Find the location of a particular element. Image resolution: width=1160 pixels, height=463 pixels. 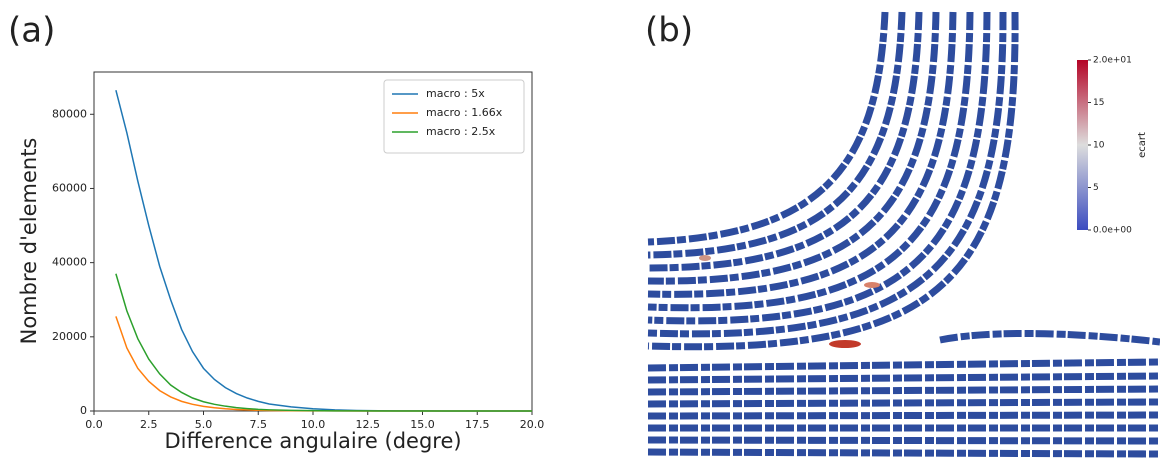

y-axis-label: Nombre d'elements is located at coordinates (29, 241).